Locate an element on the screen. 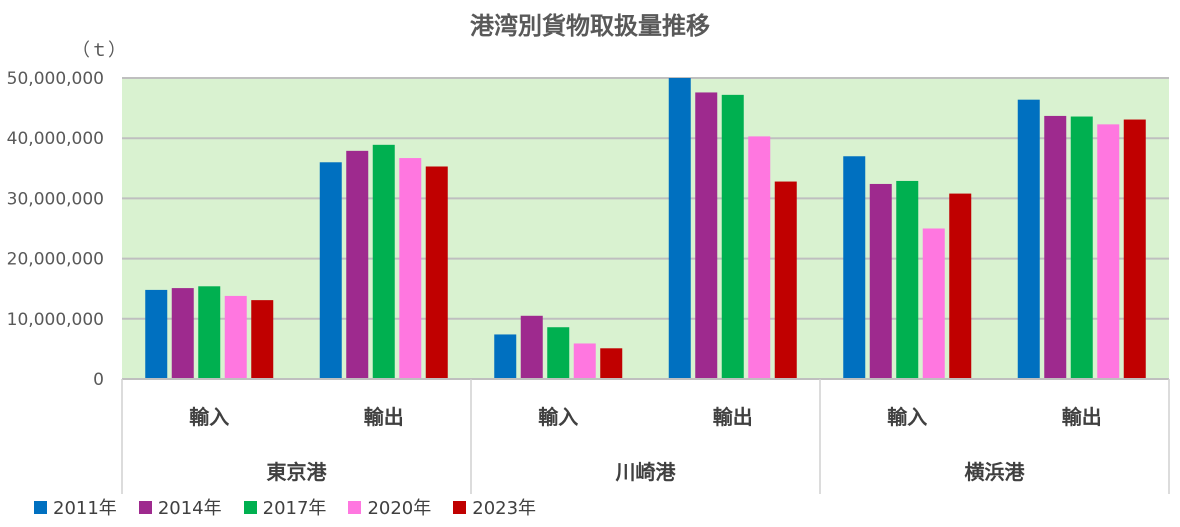 This screenshot has height=527, width=1180. legend-item: 2020年 is located at coordinates (389, 507).